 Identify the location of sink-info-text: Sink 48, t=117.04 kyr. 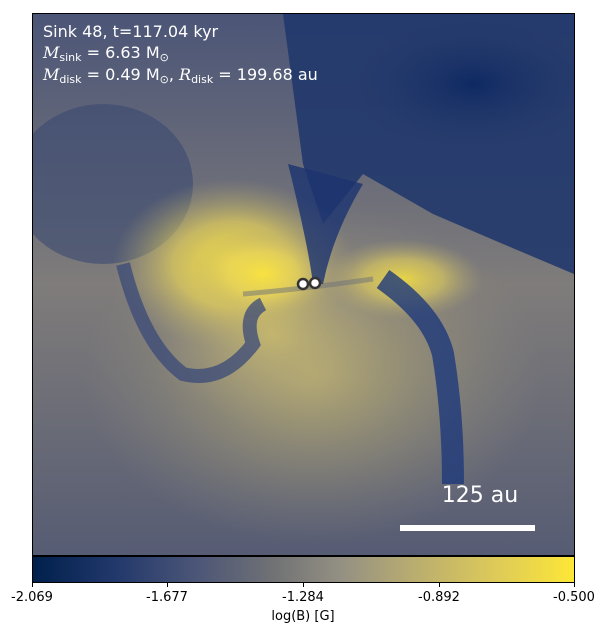
(131, 31).